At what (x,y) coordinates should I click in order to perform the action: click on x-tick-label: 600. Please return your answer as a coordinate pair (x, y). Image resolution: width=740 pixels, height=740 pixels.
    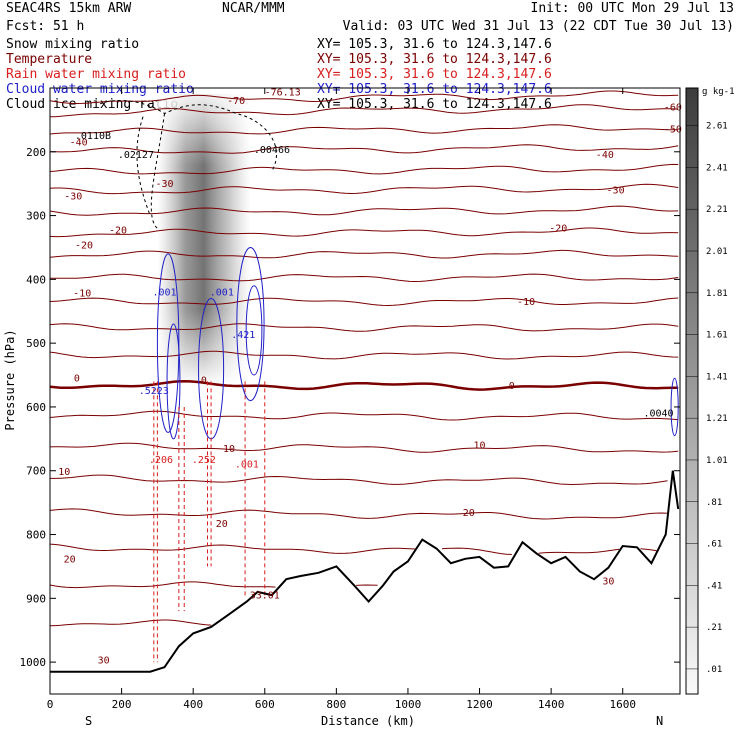
    Looking at the image, I should click on (265, 704).